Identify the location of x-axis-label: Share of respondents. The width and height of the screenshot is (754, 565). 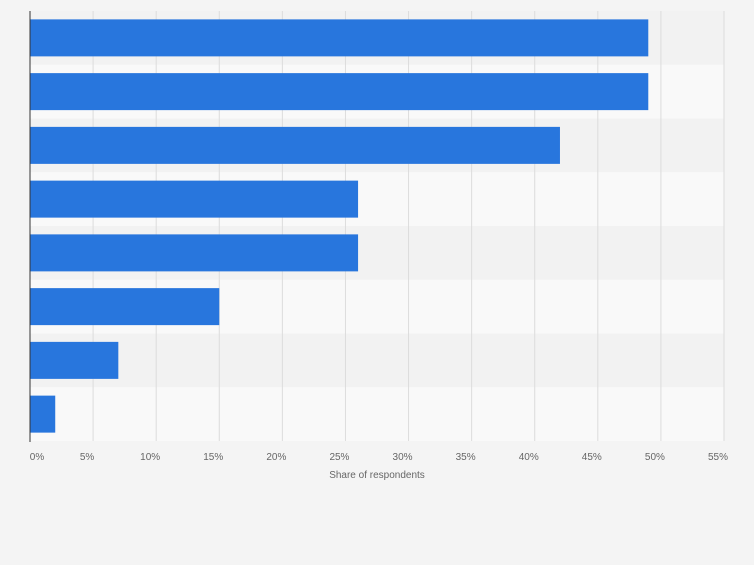
(377, 475).